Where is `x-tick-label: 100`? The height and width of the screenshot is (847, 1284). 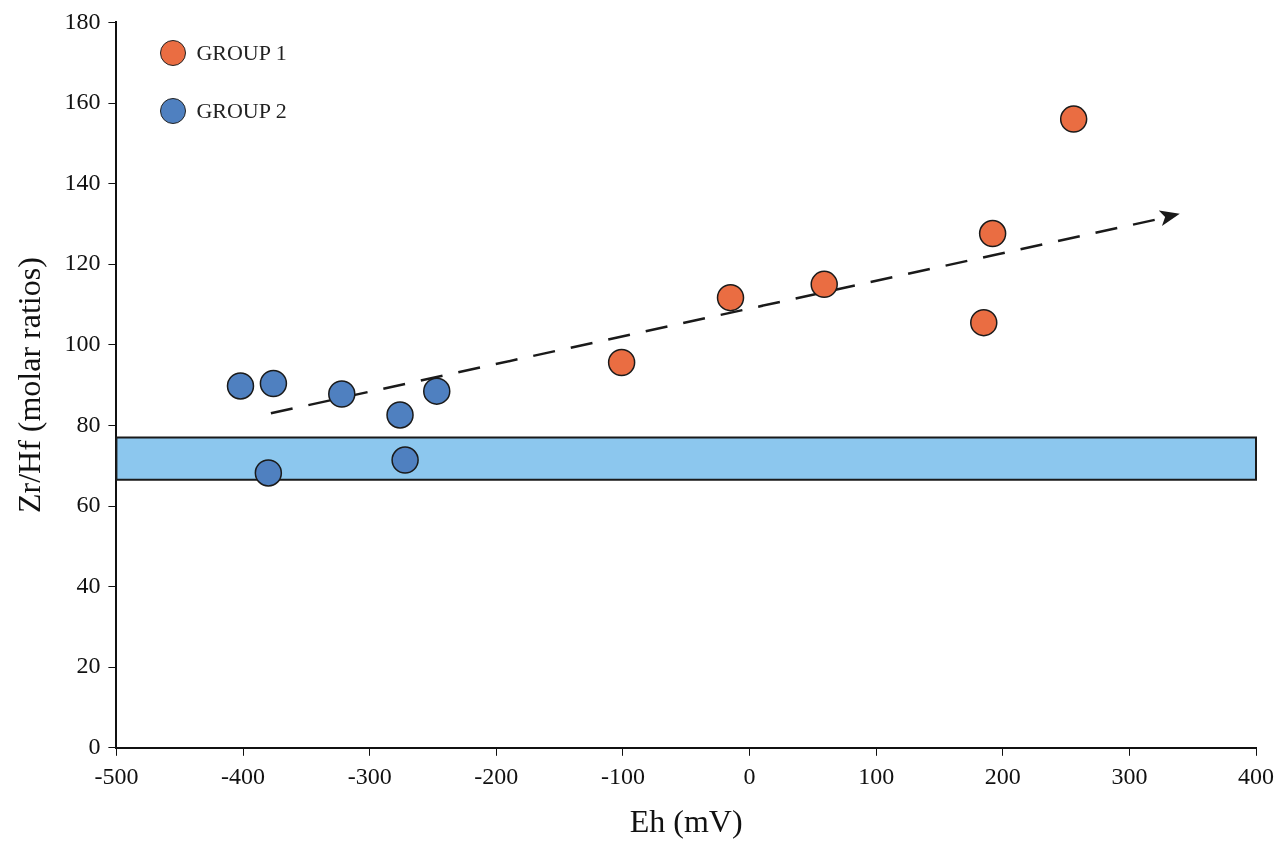 x-tick-label: 100 is located at coordinates (876, 776).